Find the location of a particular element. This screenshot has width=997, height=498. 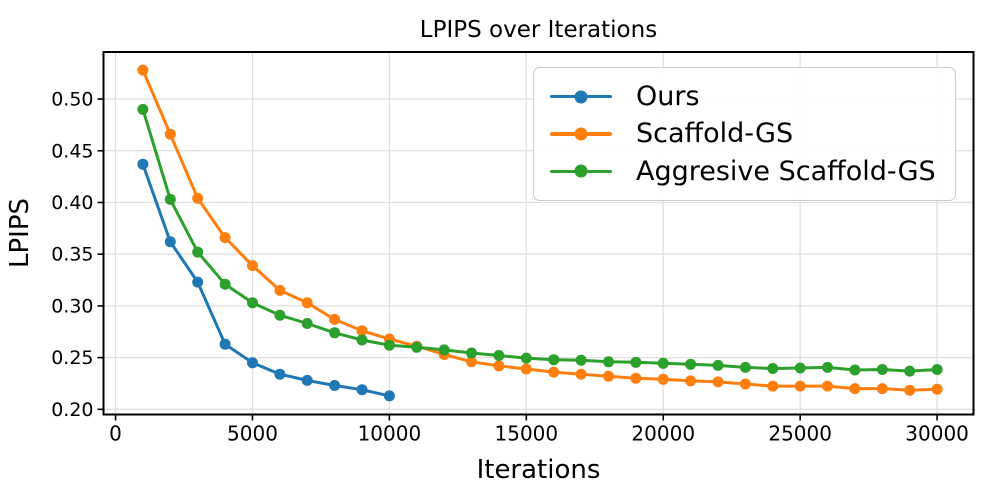

y-tick-label: 0.40 is located at coordinates (72, 203).